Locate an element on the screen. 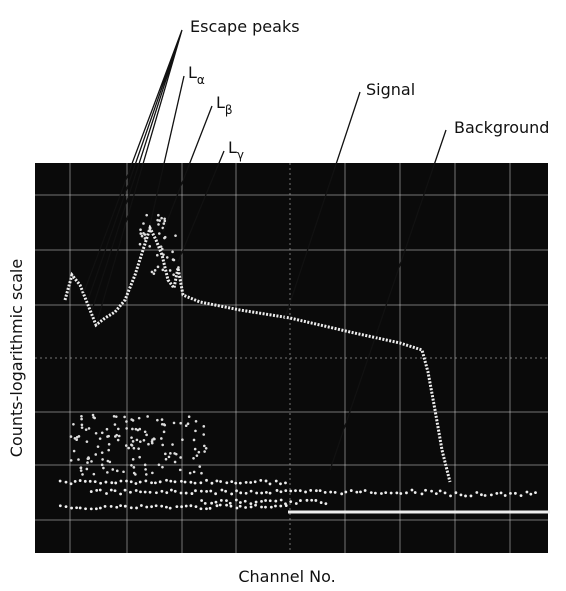 This screenshot has height=591, width=566. l-gamma-label: Lγ is located at coordinates (236, 150).